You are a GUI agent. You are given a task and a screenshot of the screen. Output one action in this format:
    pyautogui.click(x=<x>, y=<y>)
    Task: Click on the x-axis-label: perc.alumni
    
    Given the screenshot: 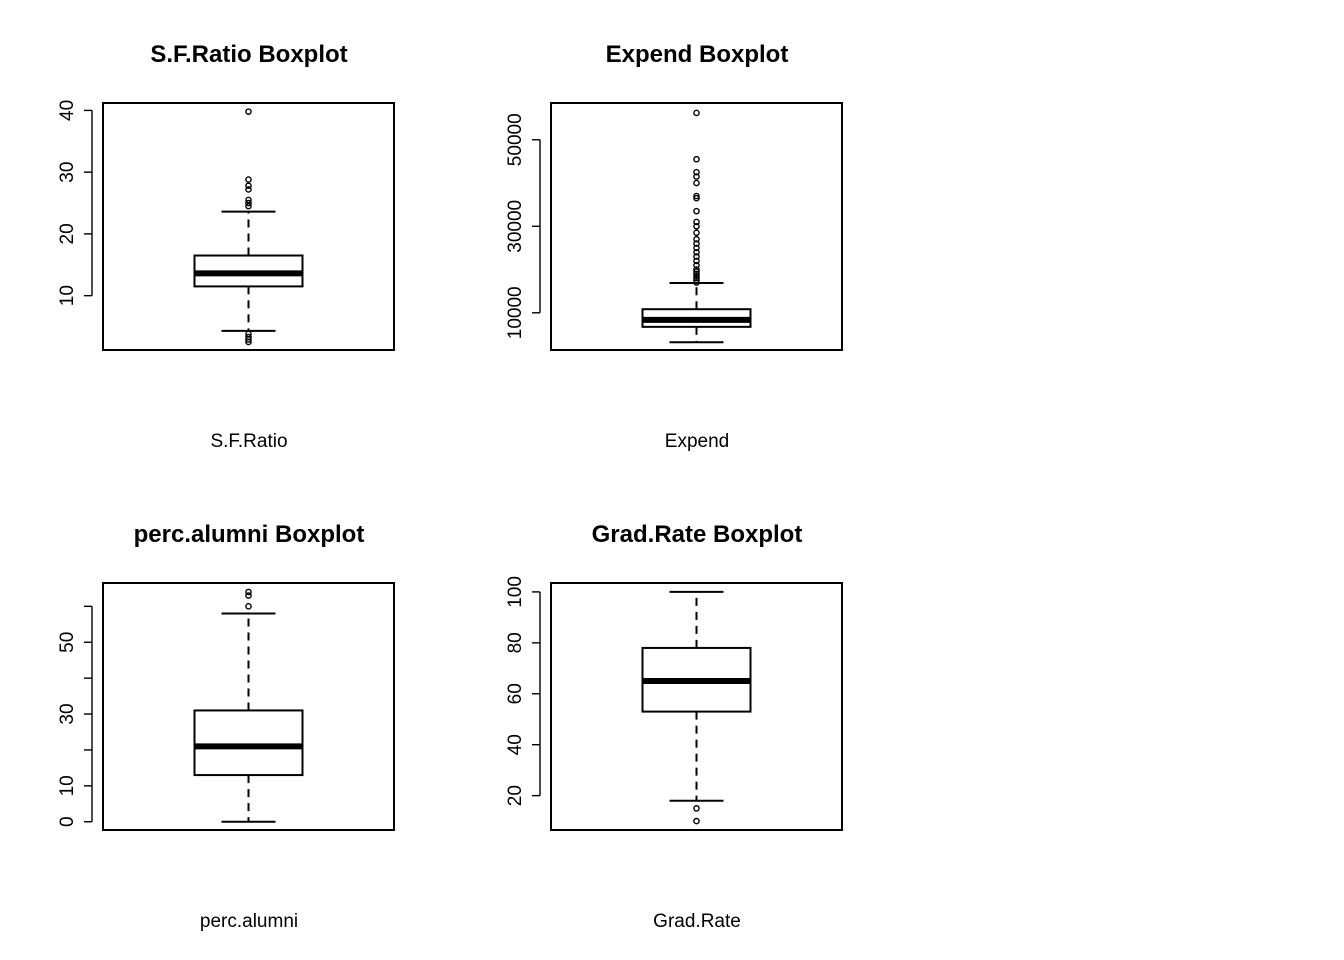 What is the action you would take?
    pyautogui.click(x=249, y=921)
    